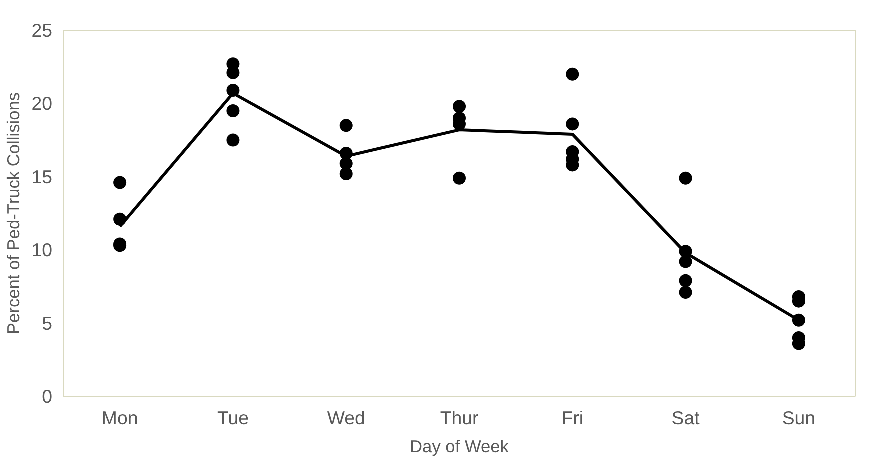 This screenshot has height=463, width=879. What do you see at coordinates (42, 177) in the screenshot?
I see `y-tick-label: 15` at bounding box center [42, 177].